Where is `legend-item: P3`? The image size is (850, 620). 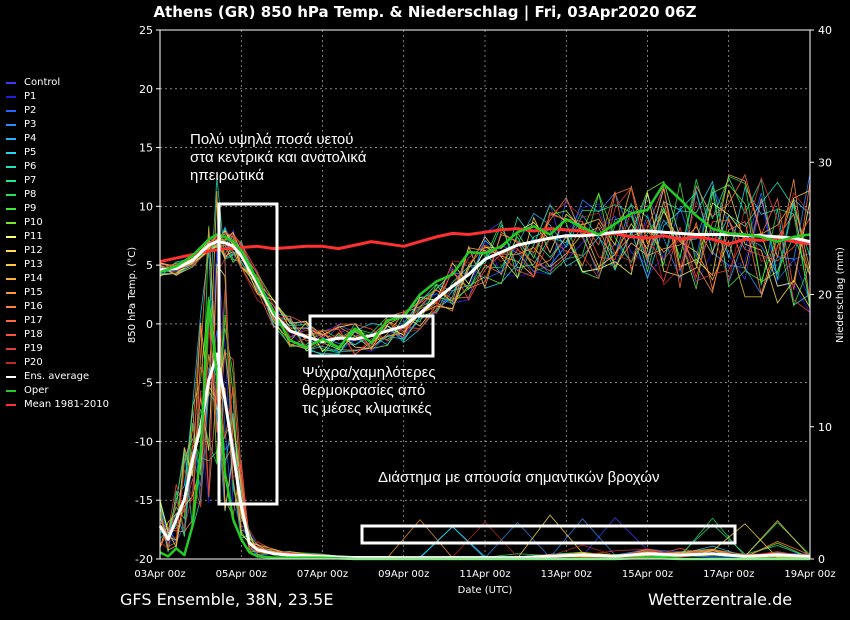
legend-item: P3 is located at coordinates (57, 125).